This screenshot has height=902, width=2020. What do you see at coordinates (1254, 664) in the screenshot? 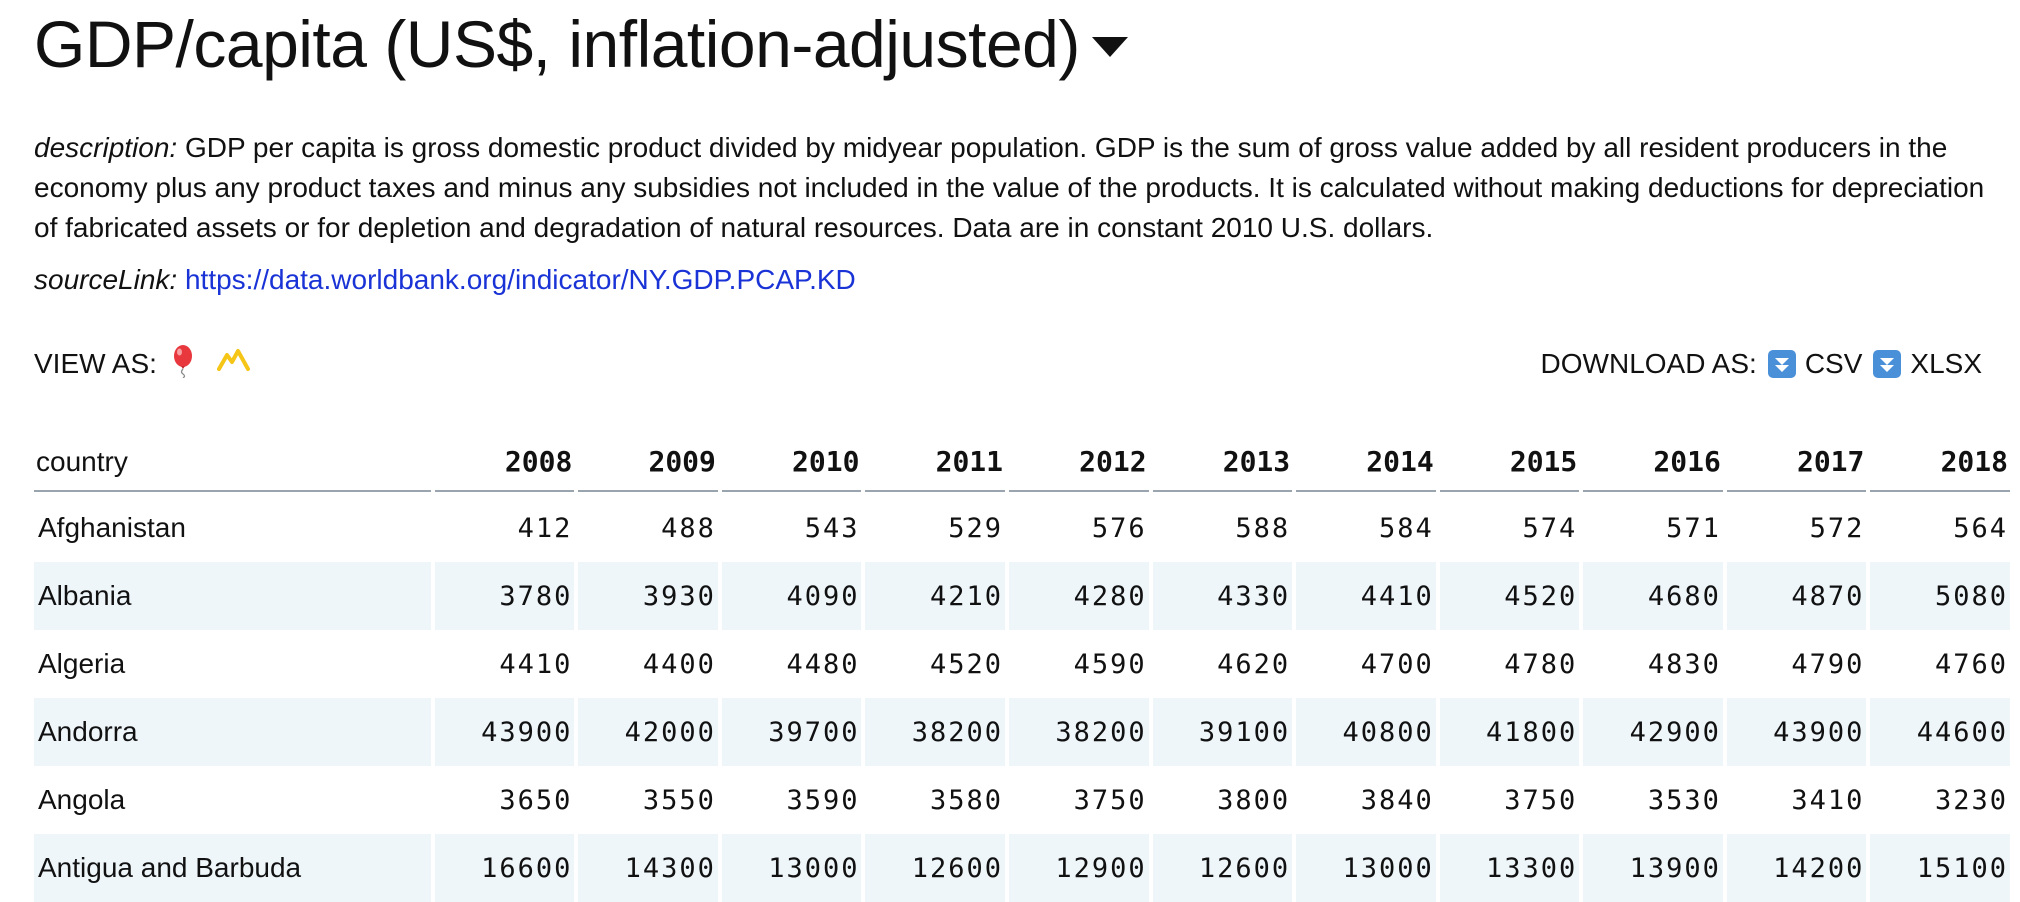
I see `value-cell: 4620` at bounding box center [1254, 664].